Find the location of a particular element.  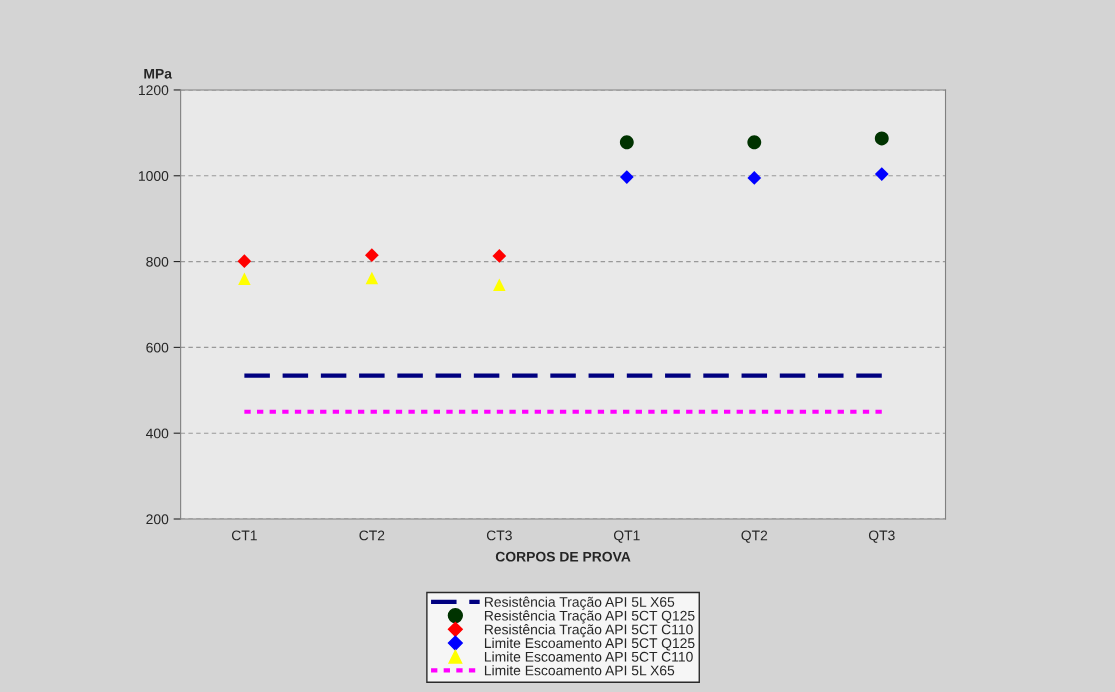

y-tick-label: 1200 is located at coordinates (153, 90).